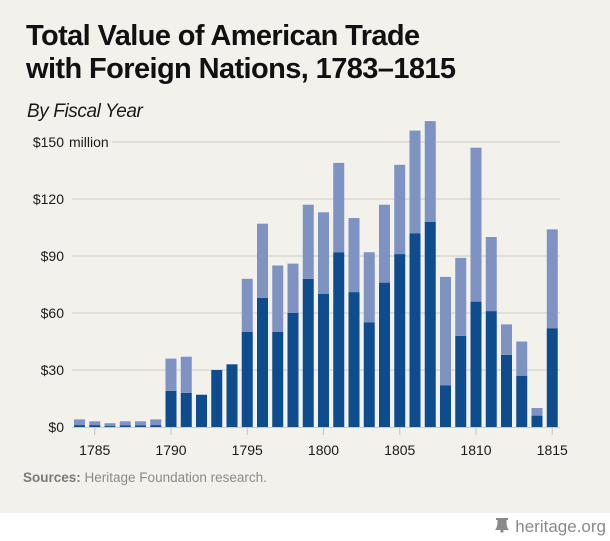  Describe the element at coordinates (53, 256) in the screenshot. I see `y-tick-label: $90` at that location.